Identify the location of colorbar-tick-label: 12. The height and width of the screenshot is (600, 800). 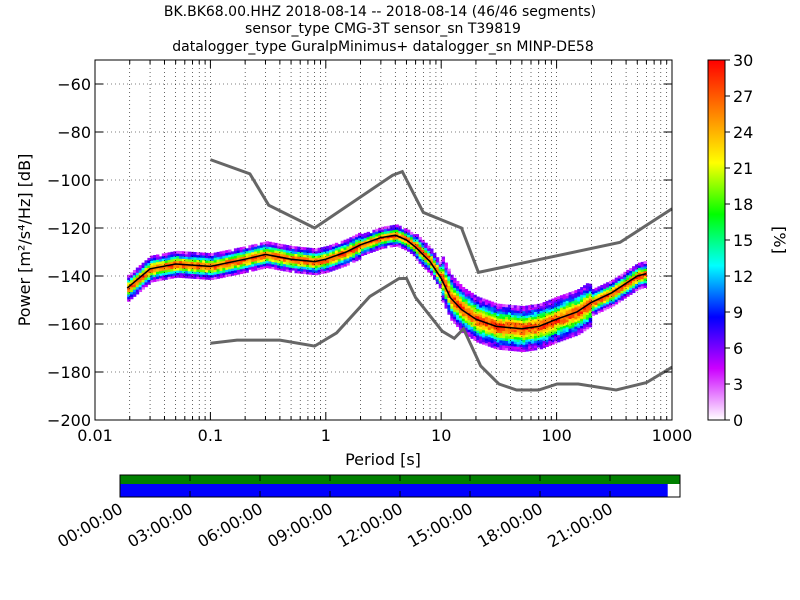
(743, 276).